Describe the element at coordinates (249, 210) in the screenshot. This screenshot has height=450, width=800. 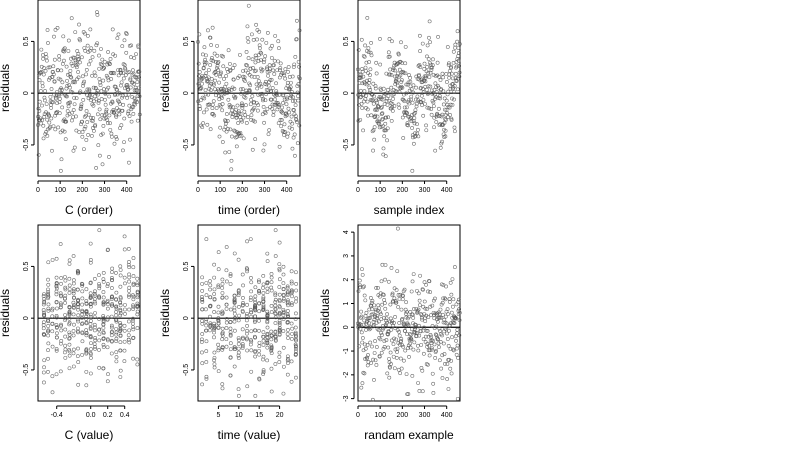
I see `x-axis-title: time (order)` at that location.